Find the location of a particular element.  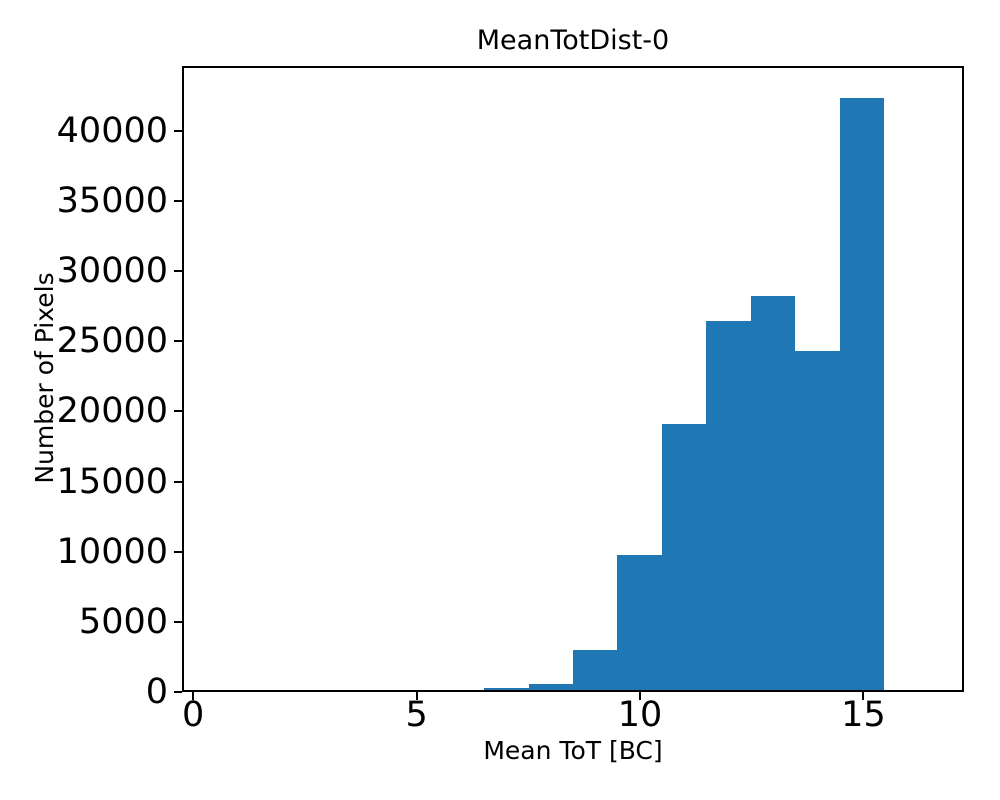

y-tick-label: 25000 is located at coordinates (112, 341).